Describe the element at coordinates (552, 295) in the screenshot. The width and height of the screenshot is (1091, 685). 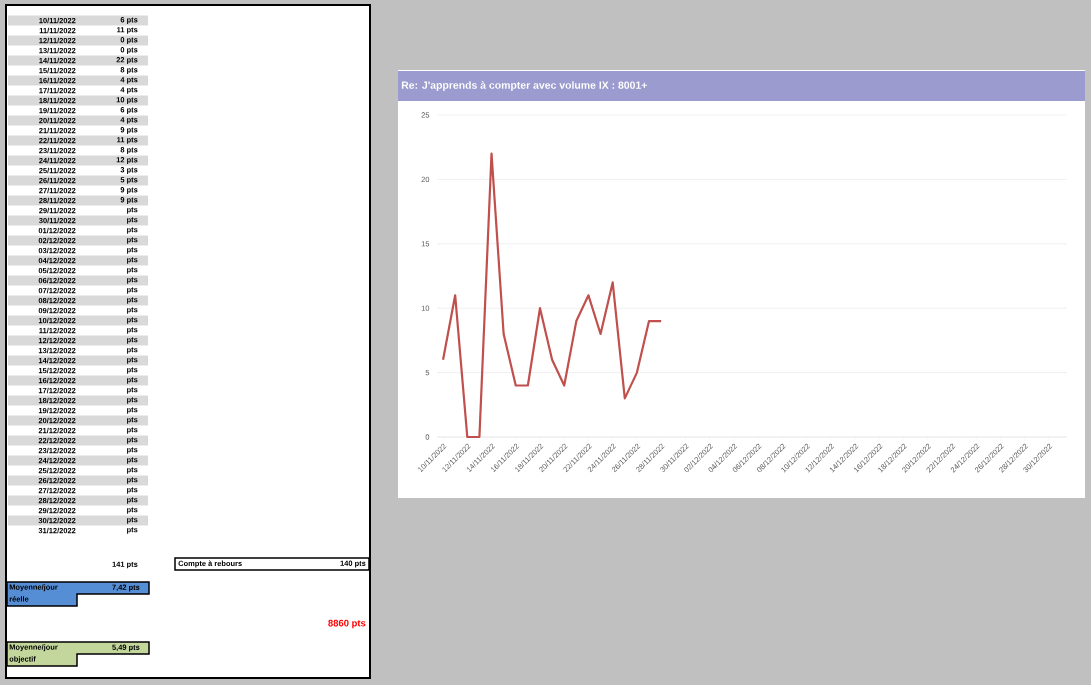
I see `line-series` at that location.